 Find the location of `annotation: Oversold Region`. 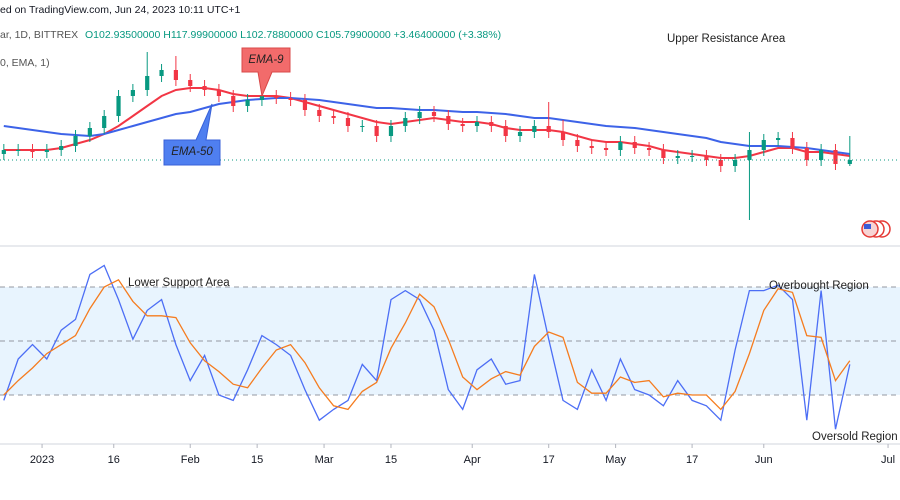

annotation: Oversold Region is located at coordinates (855, 437).